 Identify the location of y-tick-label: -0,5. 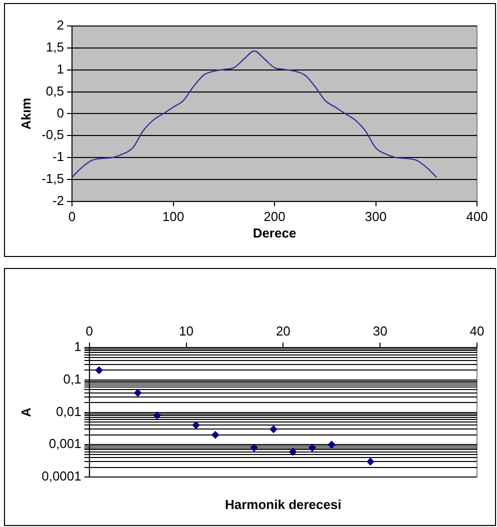
(53, 134).